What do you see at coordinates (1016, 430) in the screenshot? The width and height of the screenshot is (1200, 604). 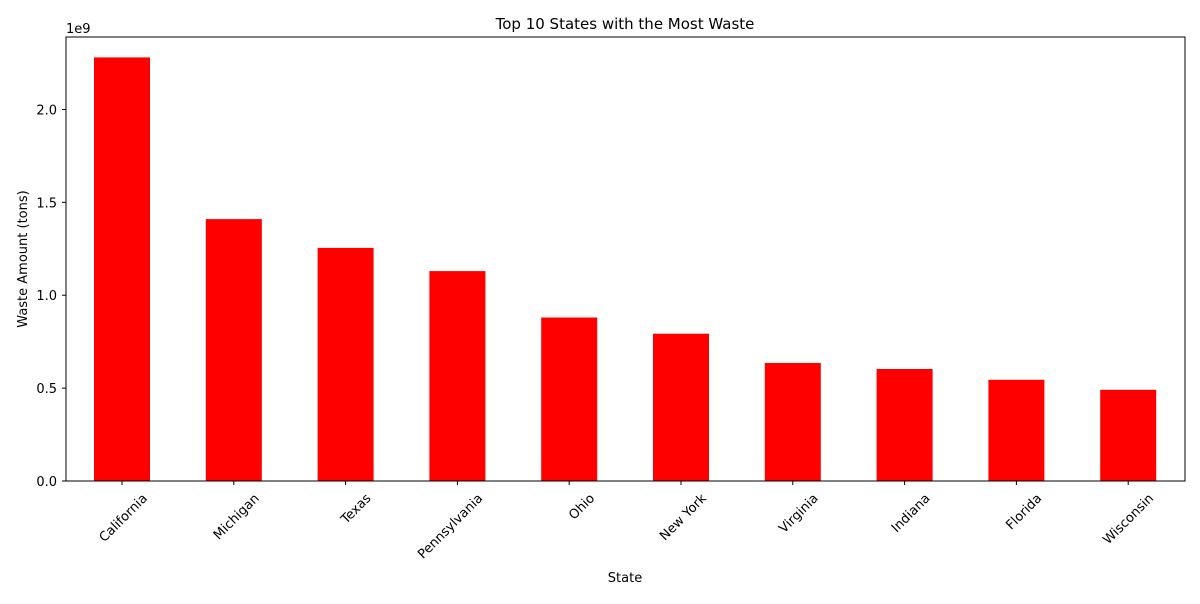 I see `bar-florida` at bounding box center [1016, 430].